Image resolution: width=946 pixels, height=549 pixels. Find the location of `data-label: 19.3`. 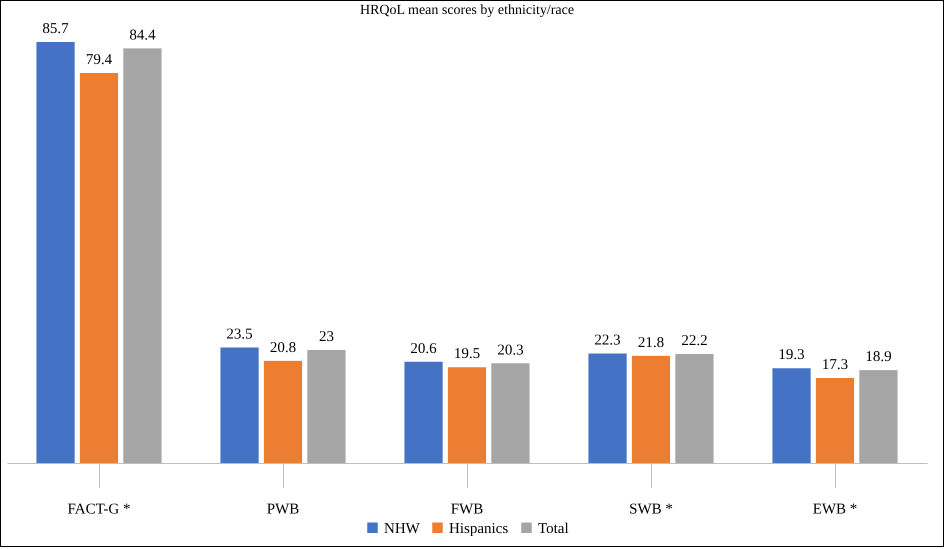

data-label: 19.3 is located at coordinates (791, 355).